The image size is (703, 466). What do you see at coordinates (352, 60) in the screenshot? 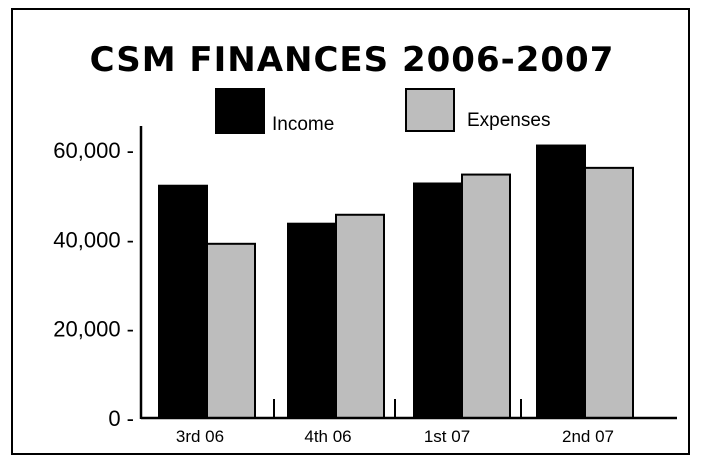
I see `chart-title: CSM FINANCES 2006-2007` at bounding box center [352, 60].